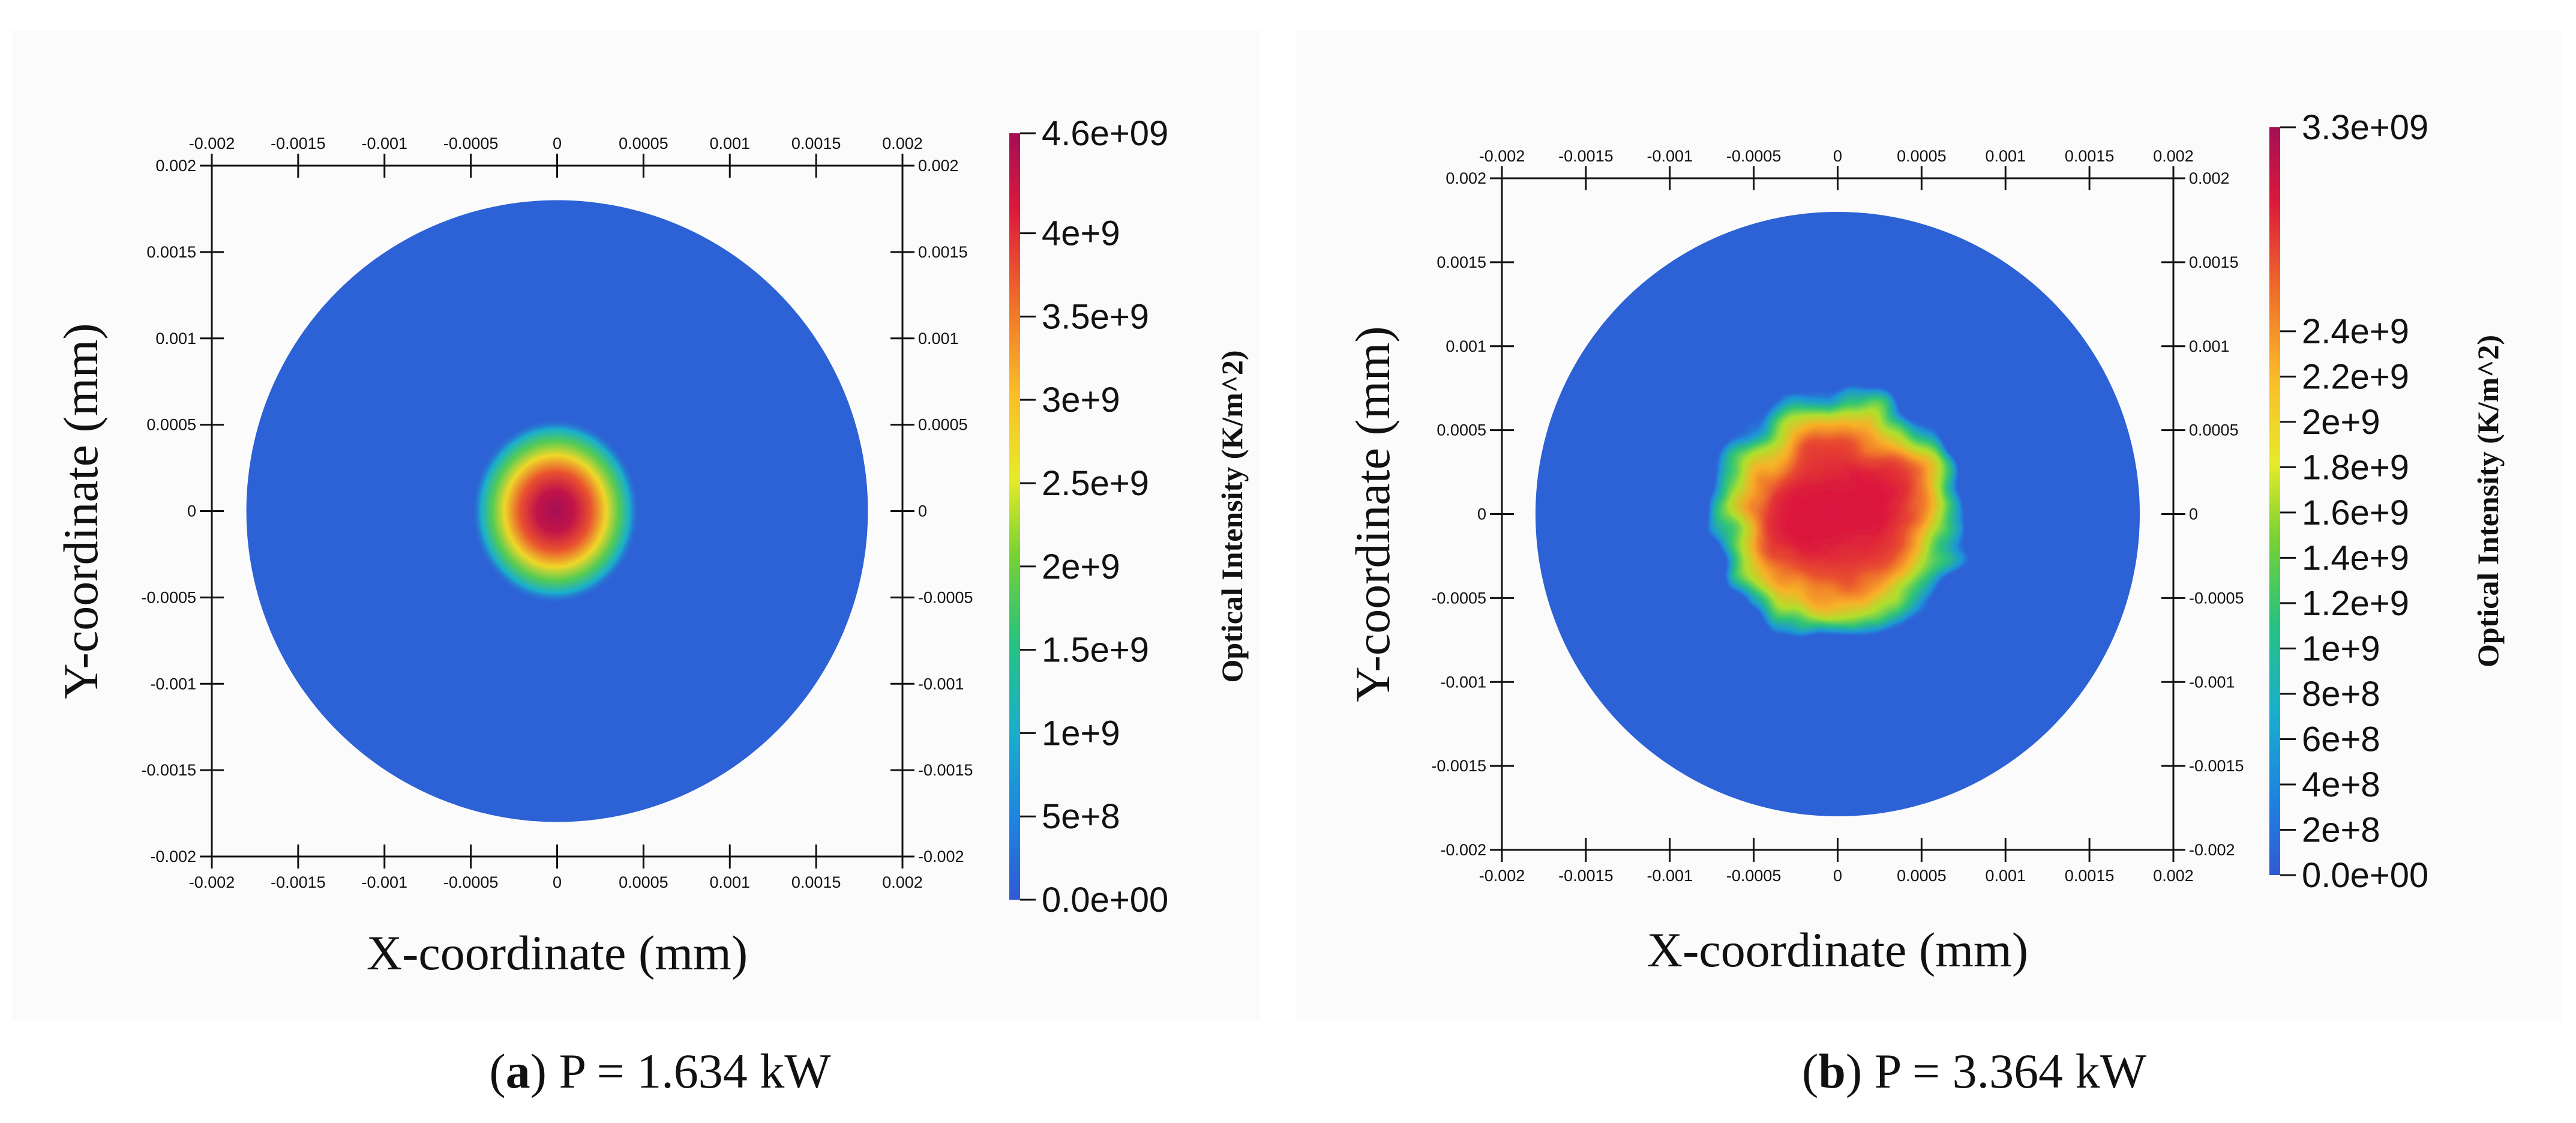  Describe the element at coordinates (1502, 156) in the screenshot. I see `x-tick-label-top-b: -0.002` at that location.